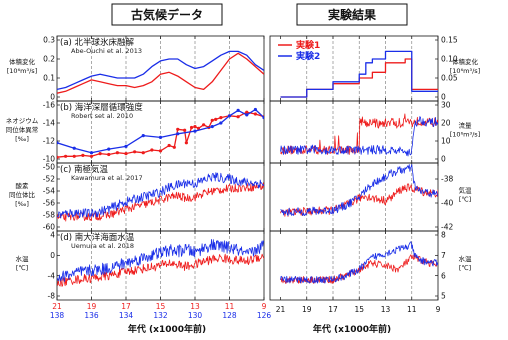 This screenshot has height=340, width=508. I want to click on plot-area, so click(160, 197).